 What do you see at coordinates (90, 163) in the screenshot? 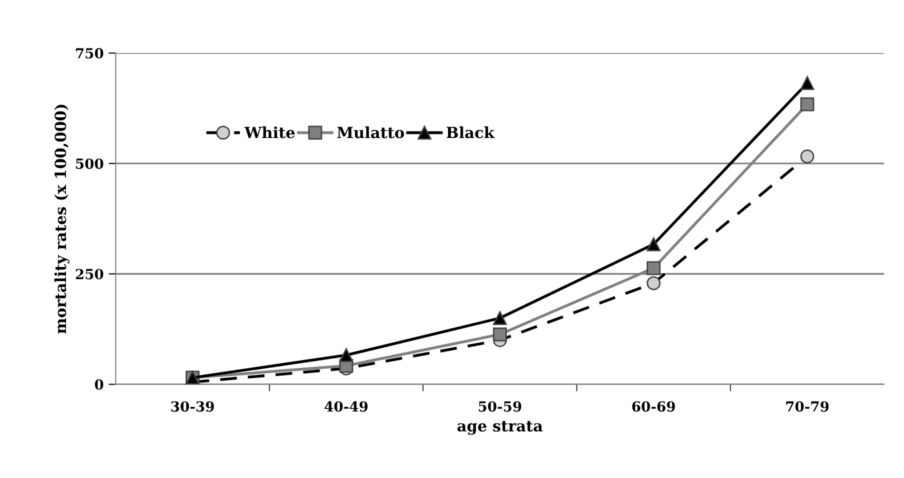
I see `y-tick-label: 500` at bounding box center [90, 163].